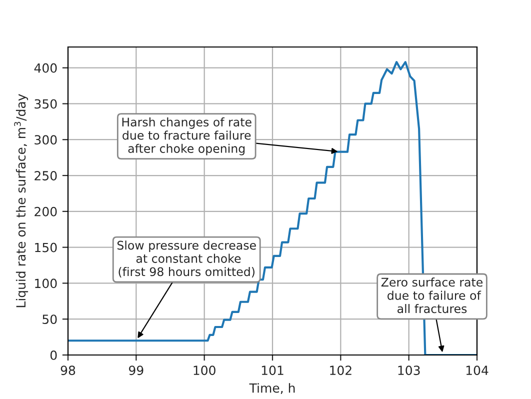 This screenshot has width=531, height=399. I want to click on annotation: Zero surface rate due to failure of all fractures, so click(432, 296).